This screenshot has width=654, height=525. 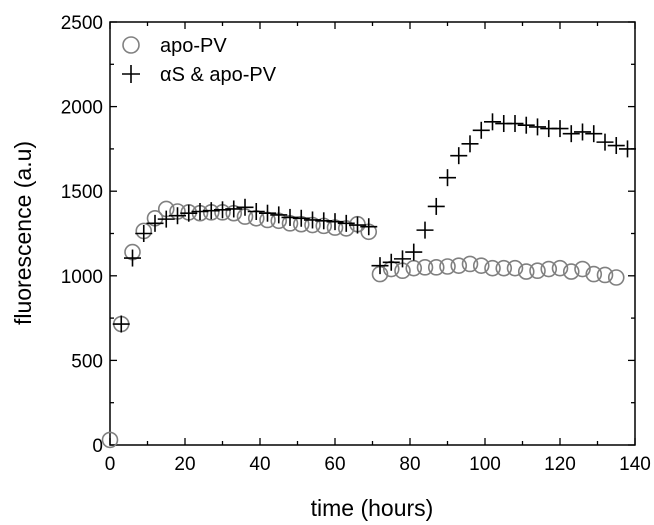 I want to click on x-tick-label: 20, so click(x=184, y=464).